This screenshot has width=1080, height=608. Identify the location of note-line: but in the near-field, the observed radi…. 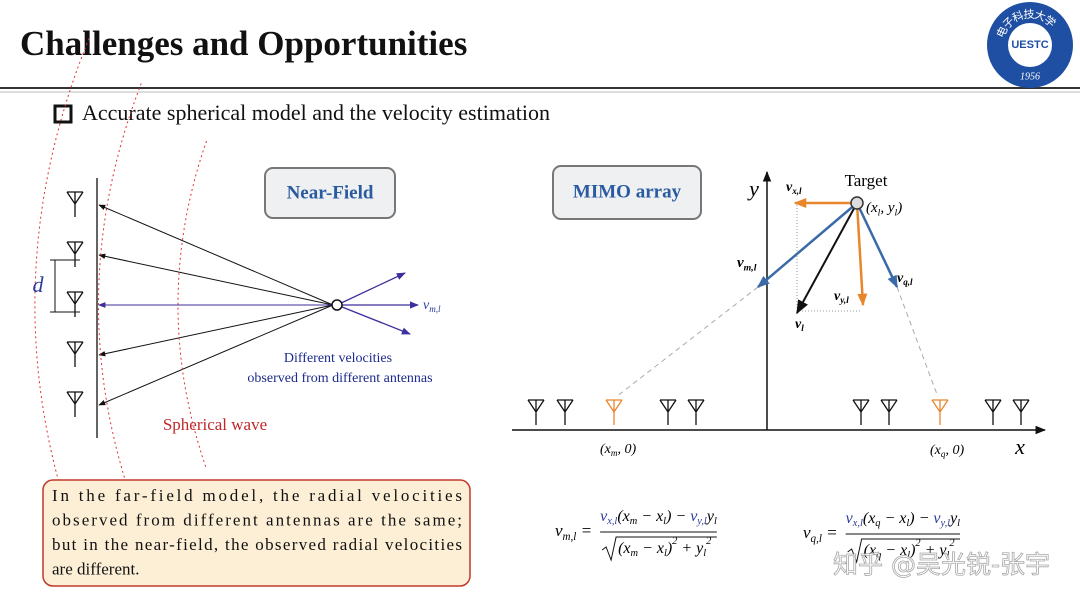
(257, 544).